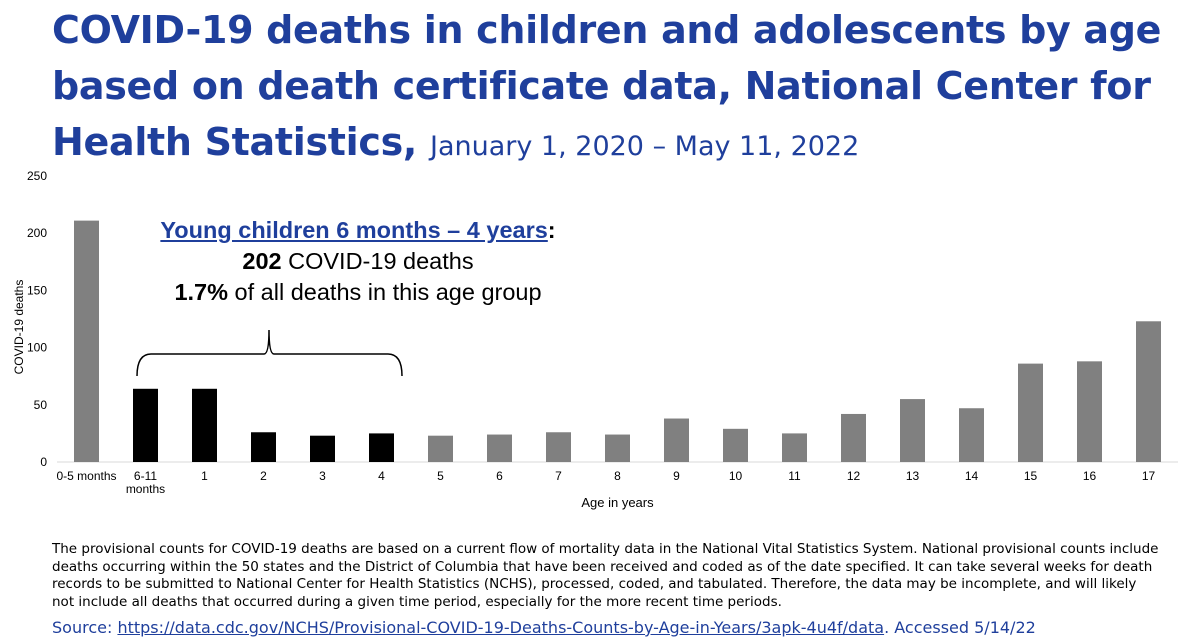 This screenshot has height=642, width=1200. Describe the element at coordinates (37, 233) in the screenshot. I see `y-tick-label: 200` at that location.